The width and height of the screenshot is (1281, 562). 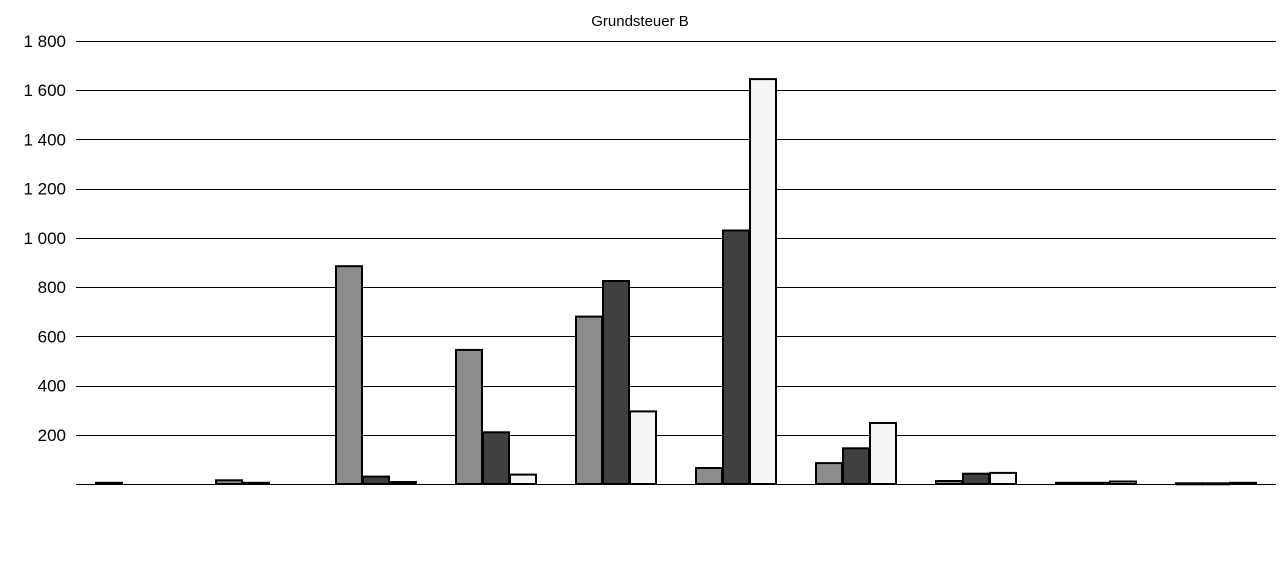 I want to click on chart-title: Grundsteuer B, so click(x=640, y=21).